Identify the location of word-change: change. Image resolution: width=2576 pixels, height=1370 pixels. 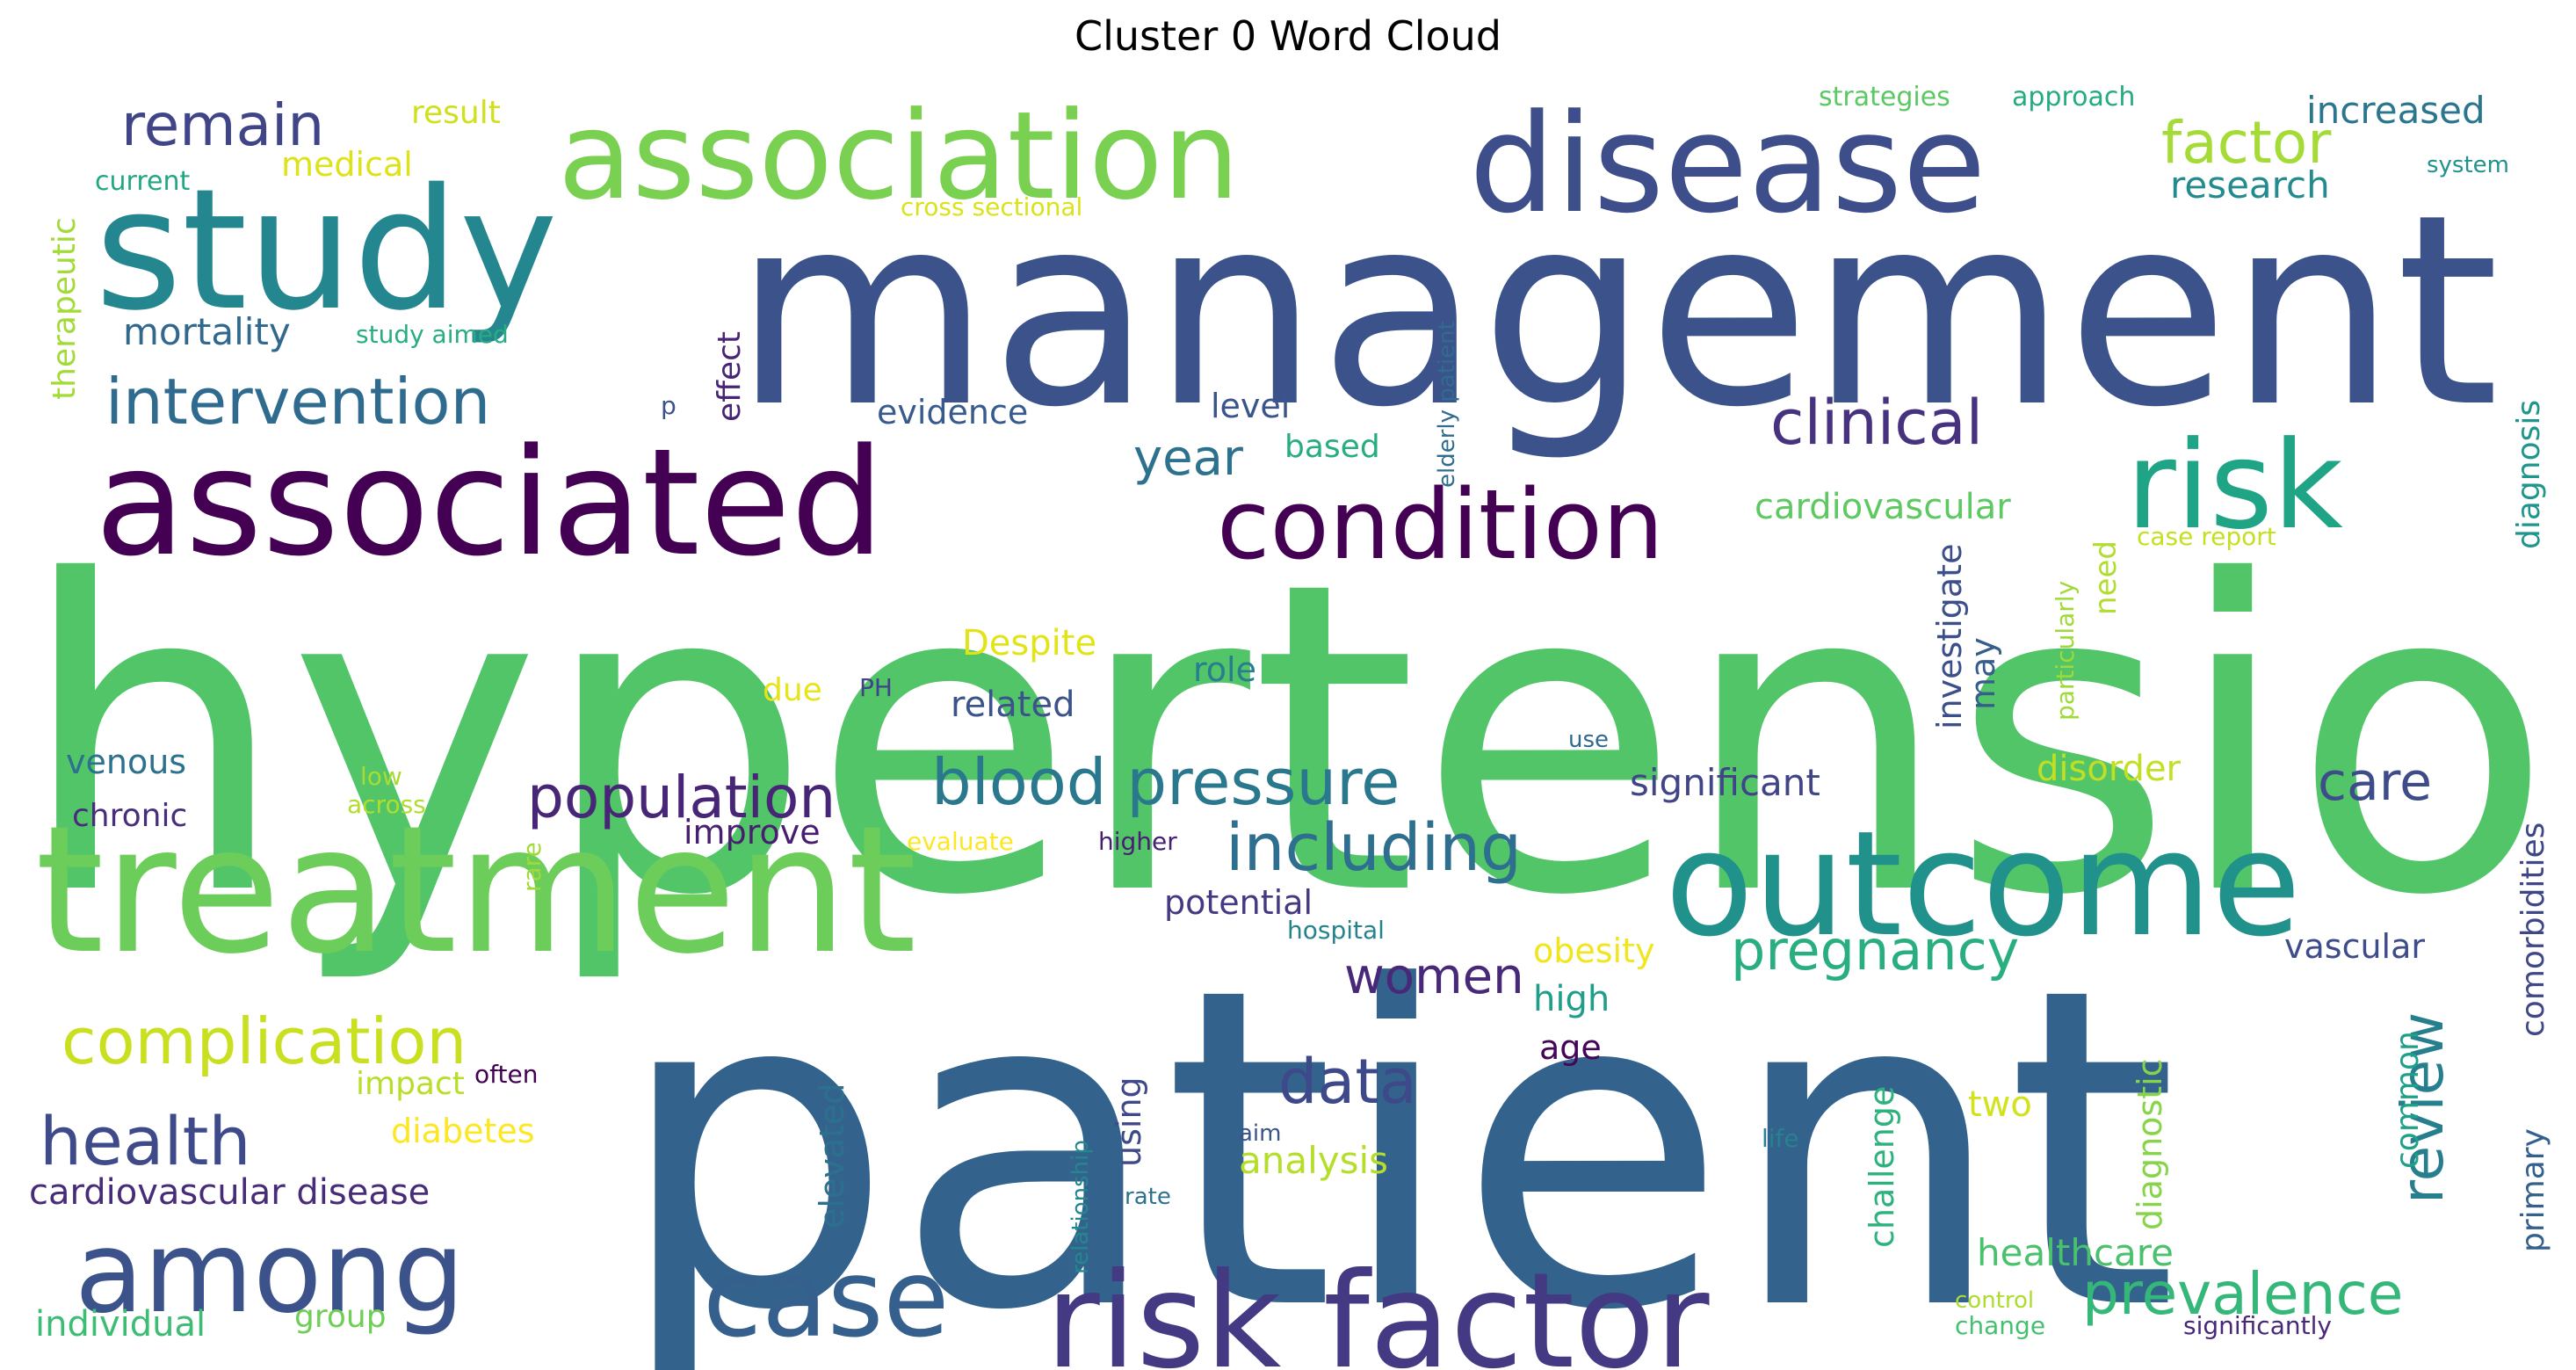
(2000, 1326).